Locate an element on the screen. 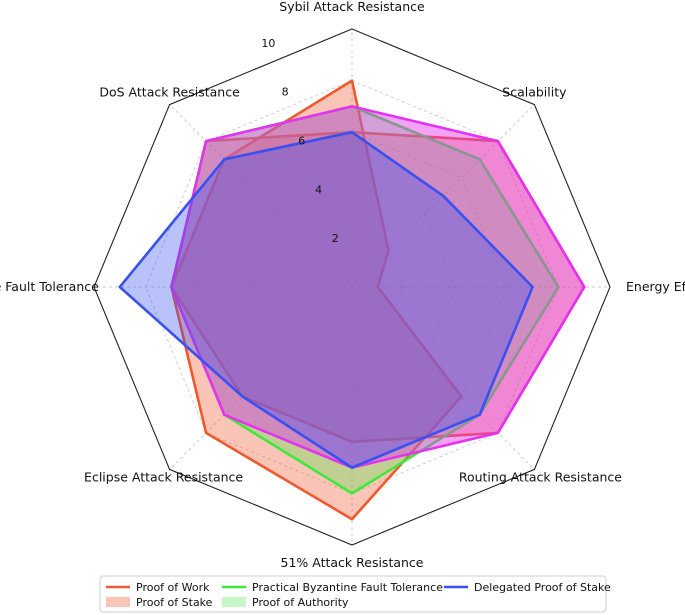 This screenshot has height=615, width=685. axis-label: Sybil Attack Resistance is located at coordinates (352, 7).